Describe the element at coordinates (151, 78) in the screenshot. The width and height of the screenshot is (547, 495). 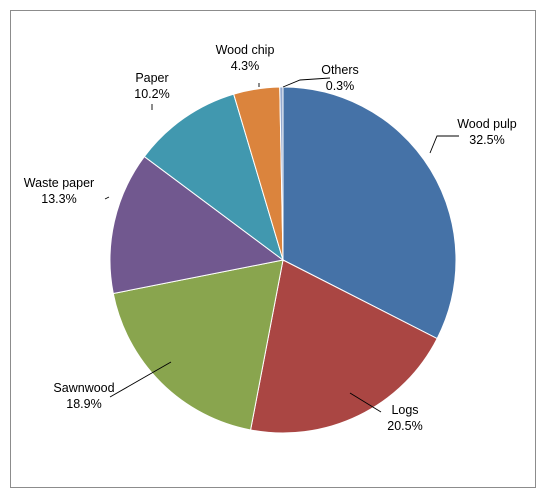
I see `slice-label-paper: Paper` at that location.